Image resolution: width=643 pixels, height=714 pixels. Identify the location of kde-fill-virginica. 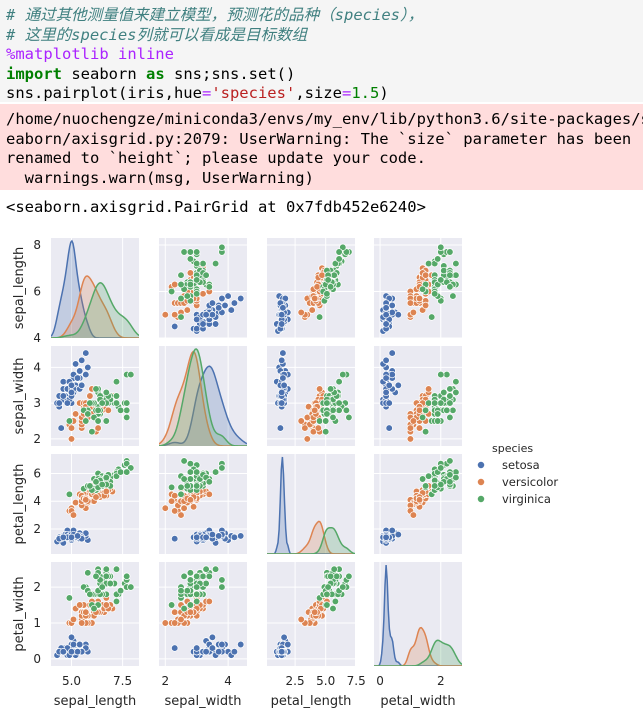
(203, 397).